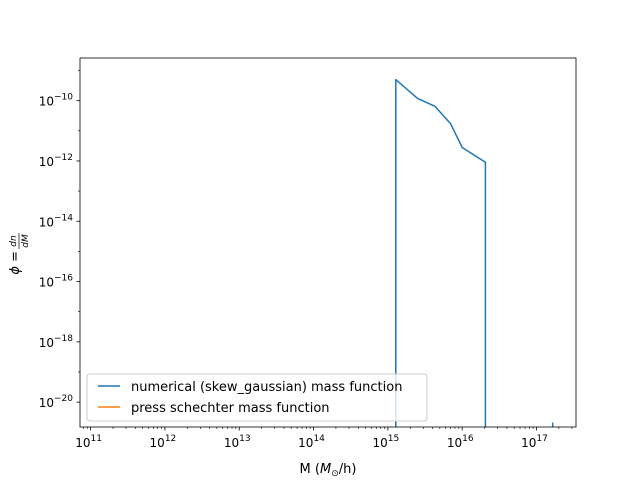 The image size is (640, 480). I want to click on y-tick-label: 10−18, so click(56, 342).